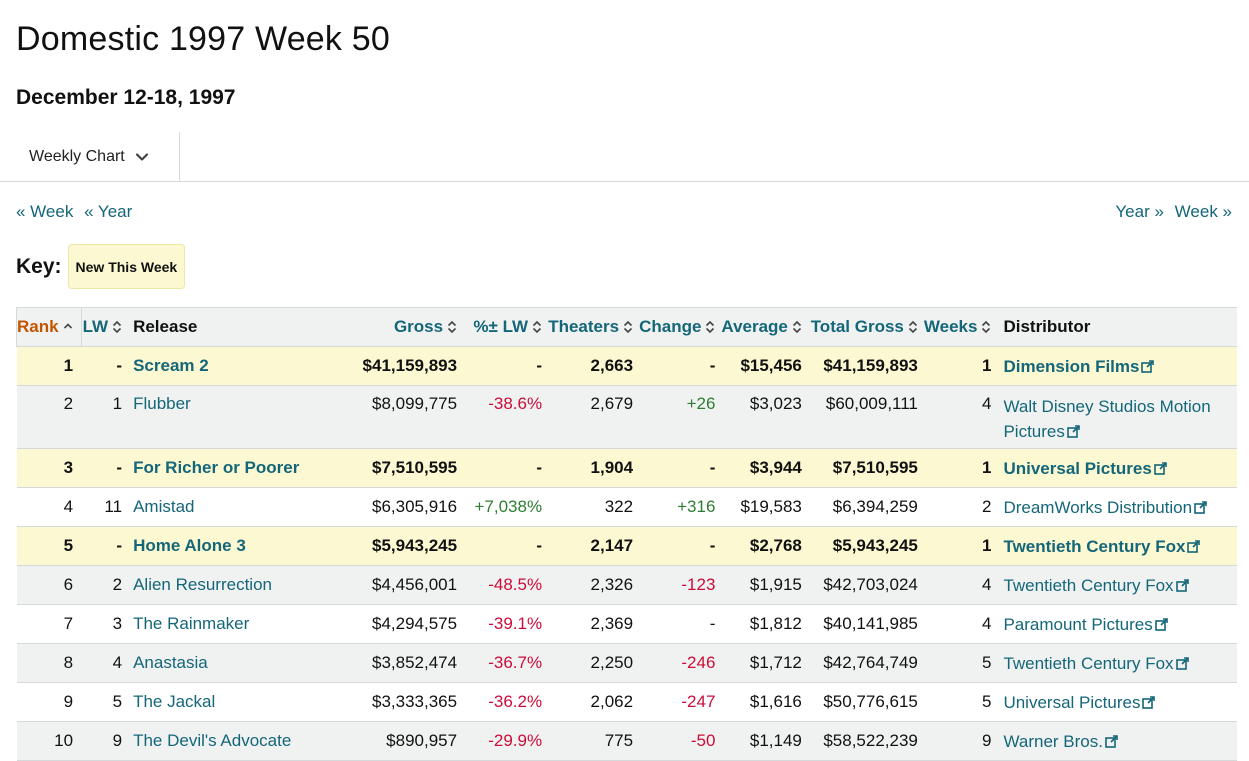 The image size is (1249, 761). Describe the element at coordinates (77, 156) in the screenshot. I see `chart-type-label: Weekly Chart` at that location.